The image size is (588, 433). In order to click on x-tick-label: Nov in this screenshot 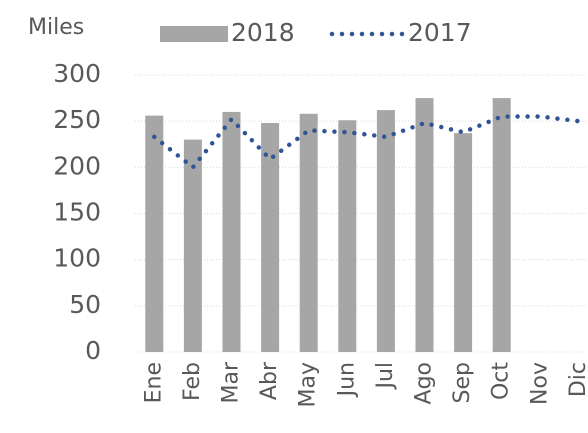, I will do `click(539, 383)`.